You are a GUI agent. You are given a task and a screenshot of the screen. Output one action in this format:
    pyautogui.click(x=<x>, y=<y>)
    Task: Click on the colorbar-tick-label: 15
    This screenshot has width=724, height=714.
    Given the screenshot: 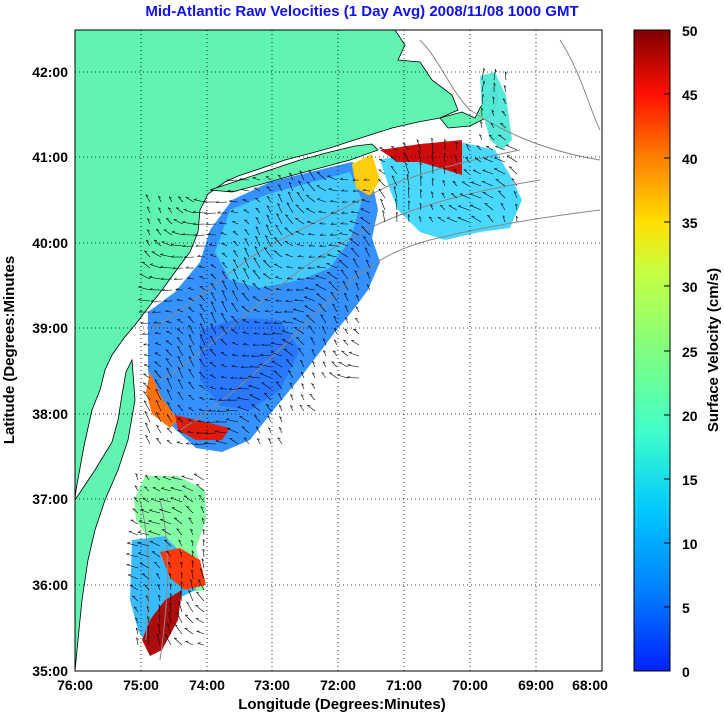 What is the action you would take?
    pyautogui.click(x=690, y=480)
    